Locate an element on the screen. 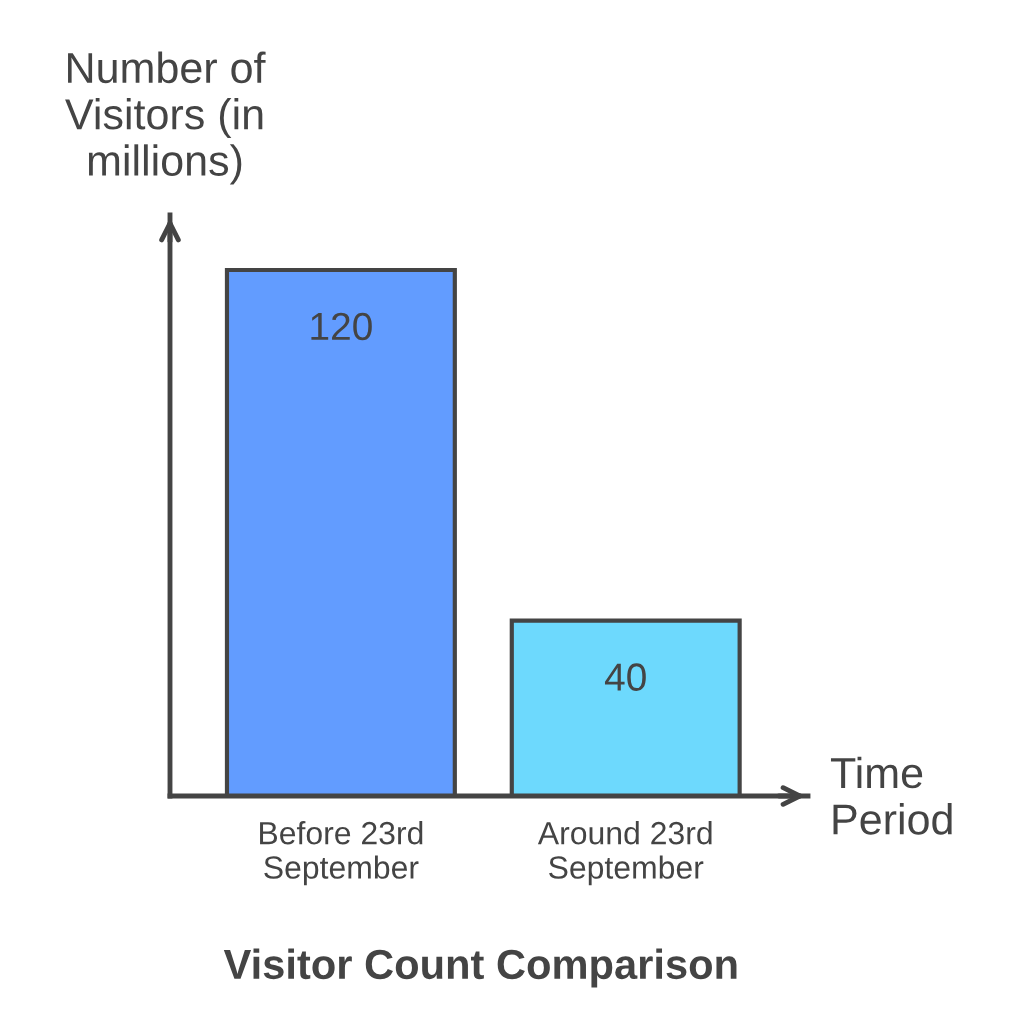  data-label: 40 is located at coordinates (625, 677).